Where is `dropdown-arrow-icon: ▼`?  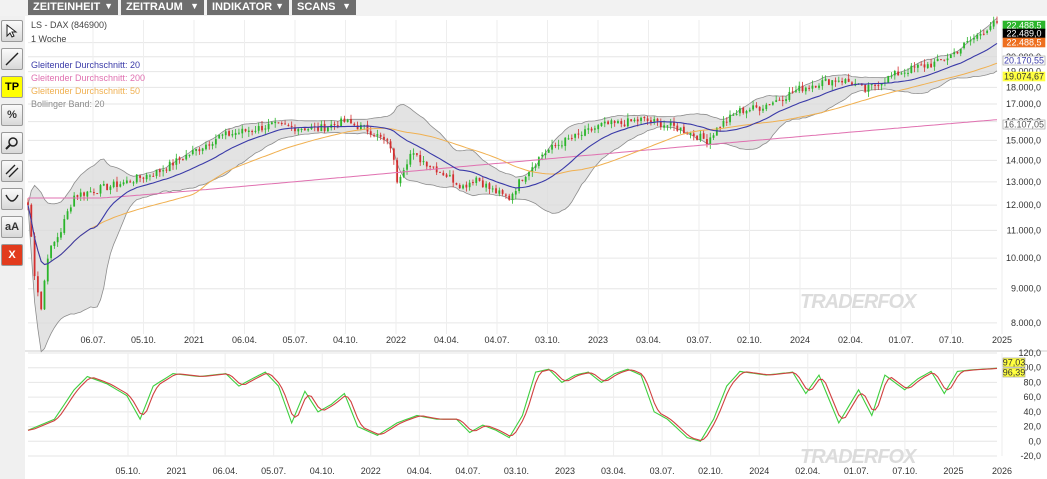
dropdown-arrow-icon: ▼ is located at coordinates (108, 6).